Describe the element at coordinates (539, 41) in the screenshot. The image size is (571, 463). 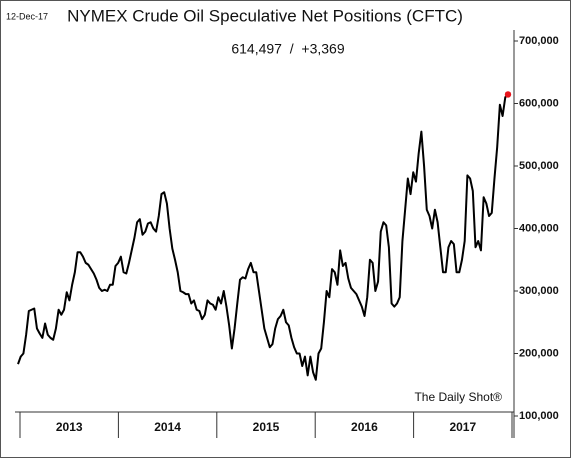
I see `y-tick-label: 700,000` at that location.